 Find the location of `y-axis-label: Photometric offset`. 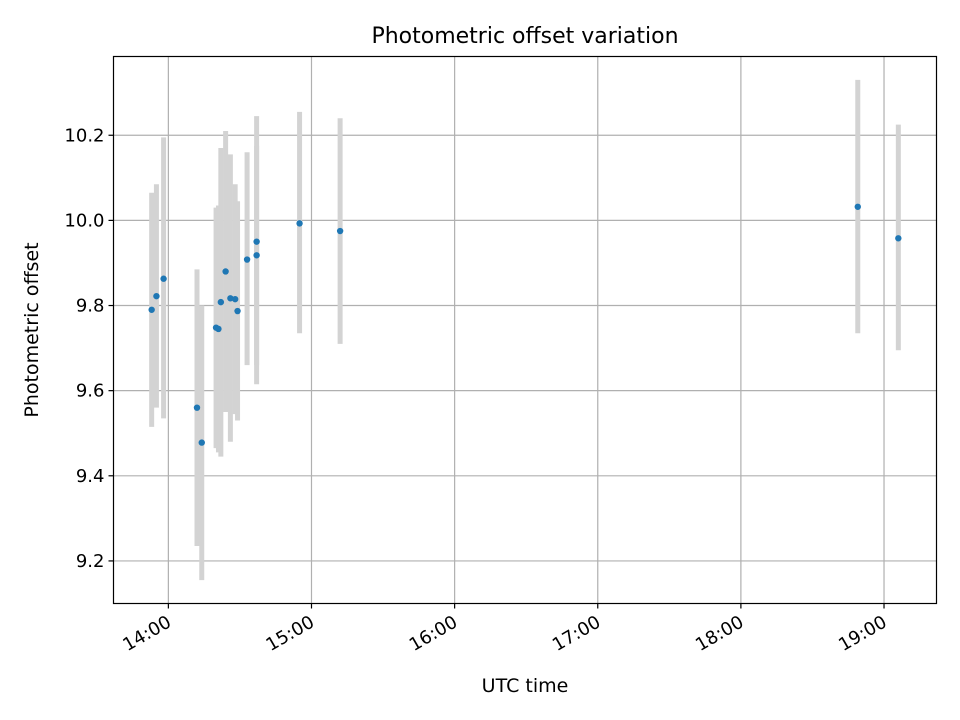

y-axis-label: Photometric offset is located at coordinates (32, 329).